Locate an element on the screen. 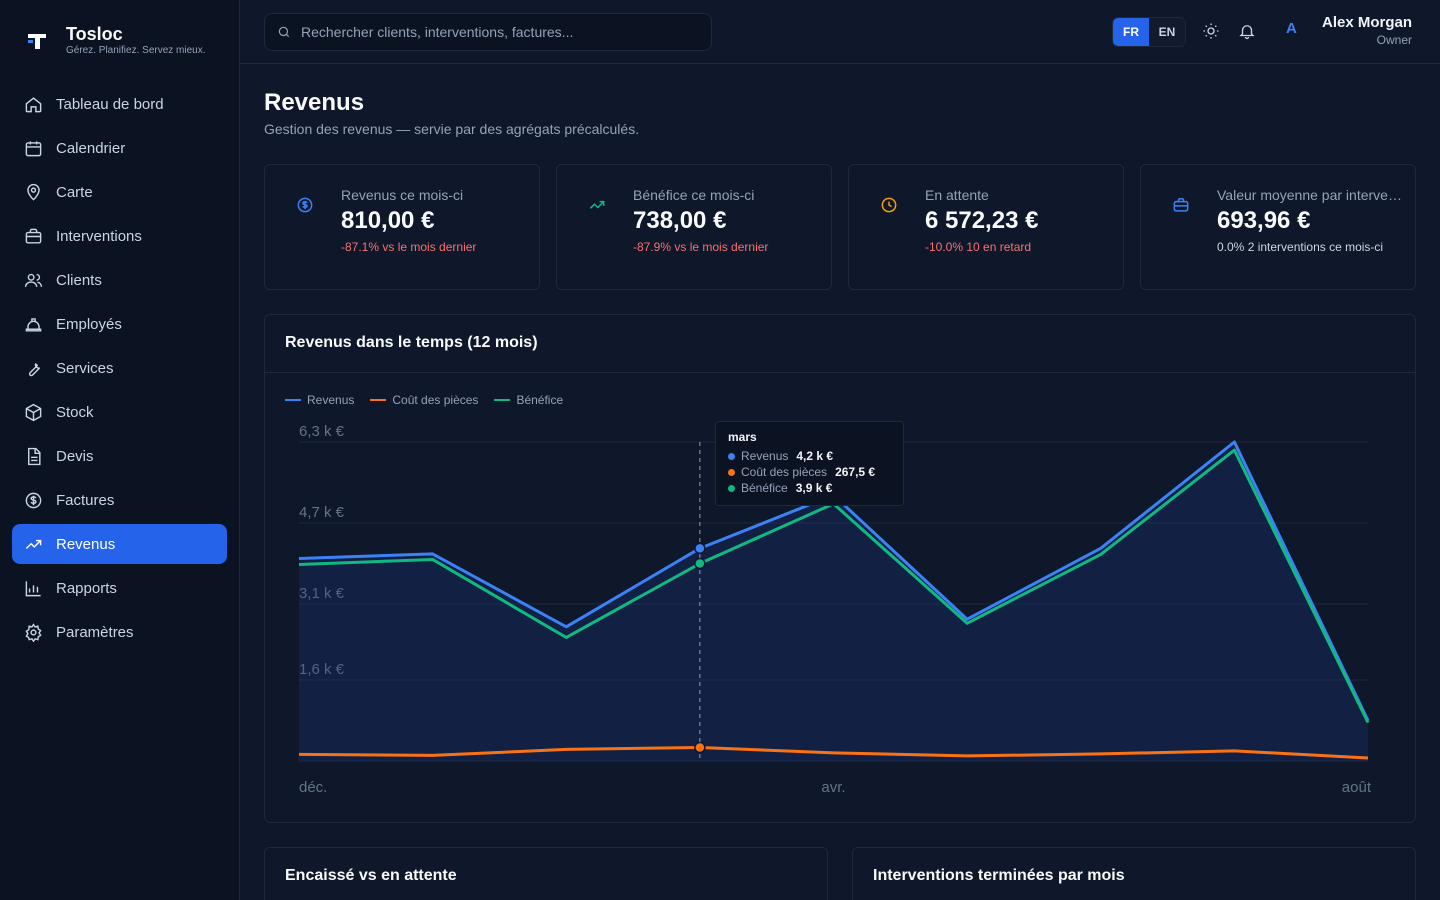 This screenshot has height=900, width=1440. sidebar-item-invoices: Factures is located at coordinates (119, 500).